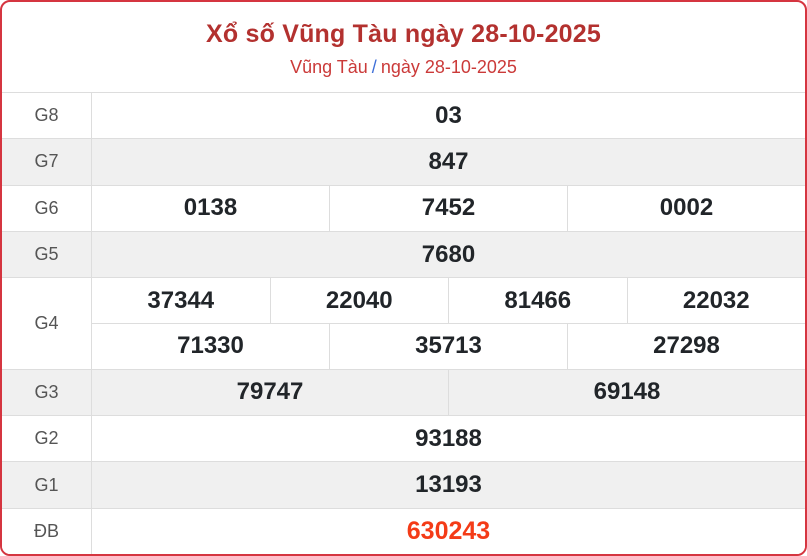 The height and width of the screenshot is (556, 807). What do you see at coordinates (47, 392) in the screenshot?
I see `prize-label: G3` at bounding box center [47, 392].